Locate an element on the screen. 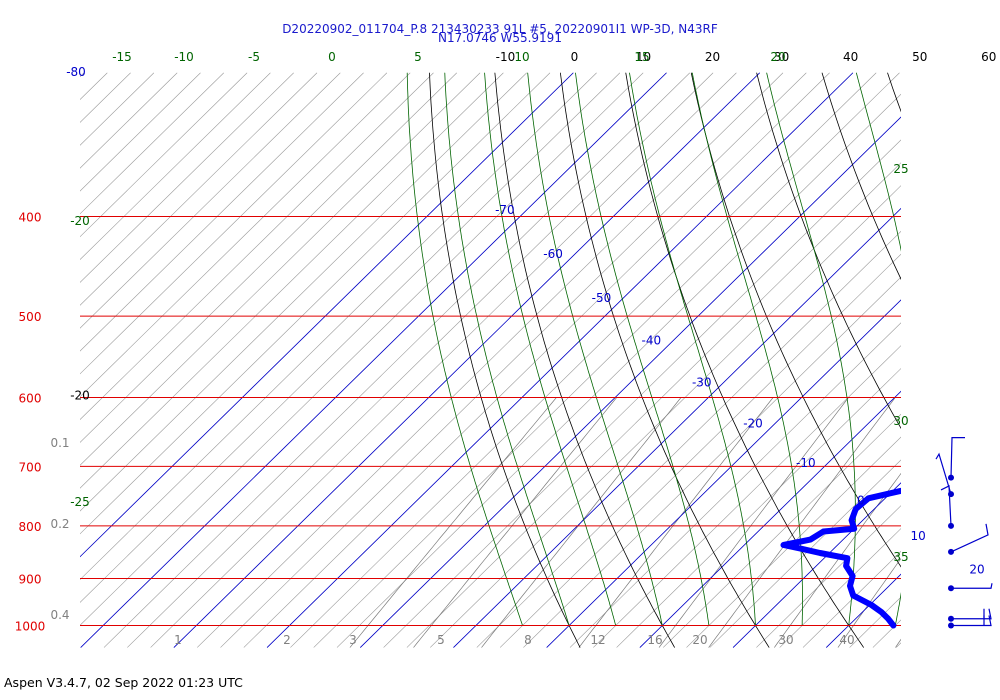 The image size is (1000, 700). pressure-tick-label: 900 is located at coordinates (30, 579).